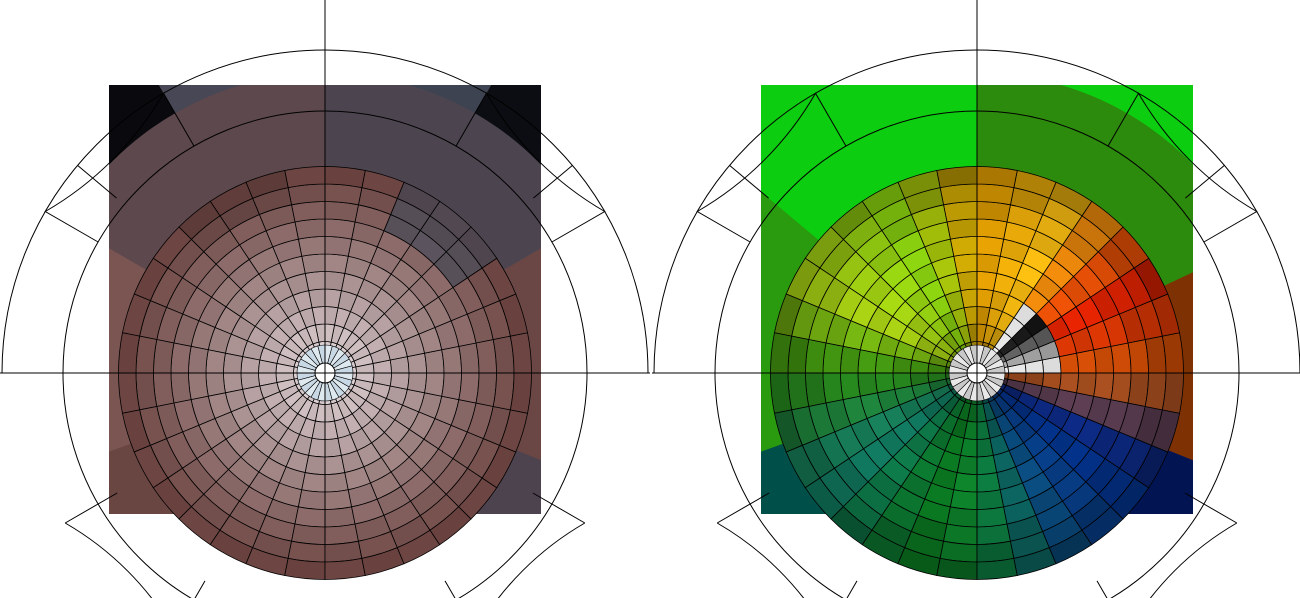 This screenshot has width=1300, height=598. Describe the element at coordinates (325, 373) in the screenshot. I see `hub-ring` at that location.